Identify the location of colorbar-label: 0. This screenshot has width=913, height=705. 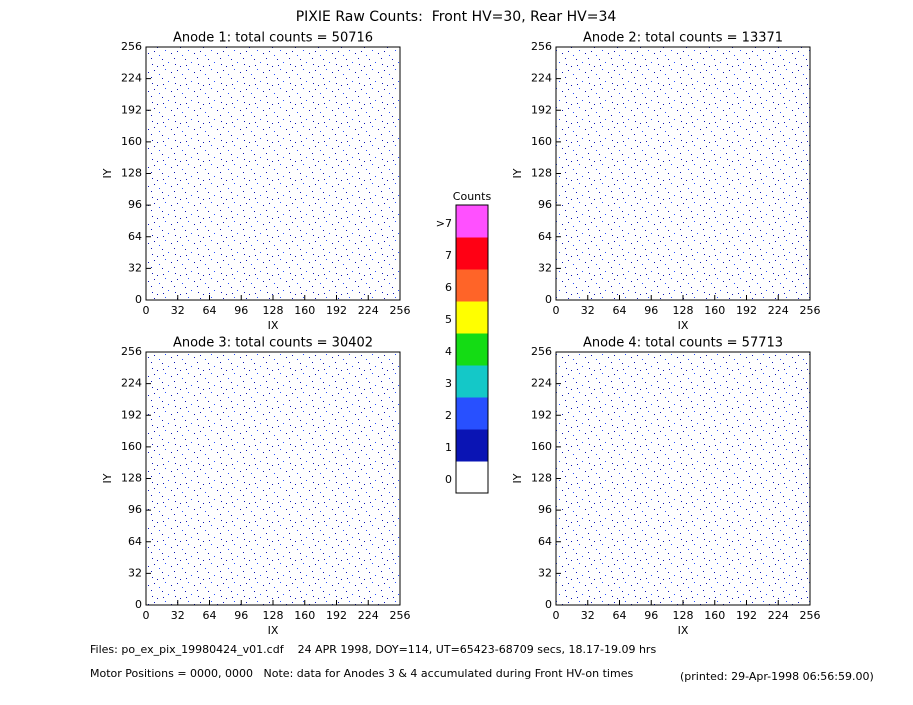
(448, 479).